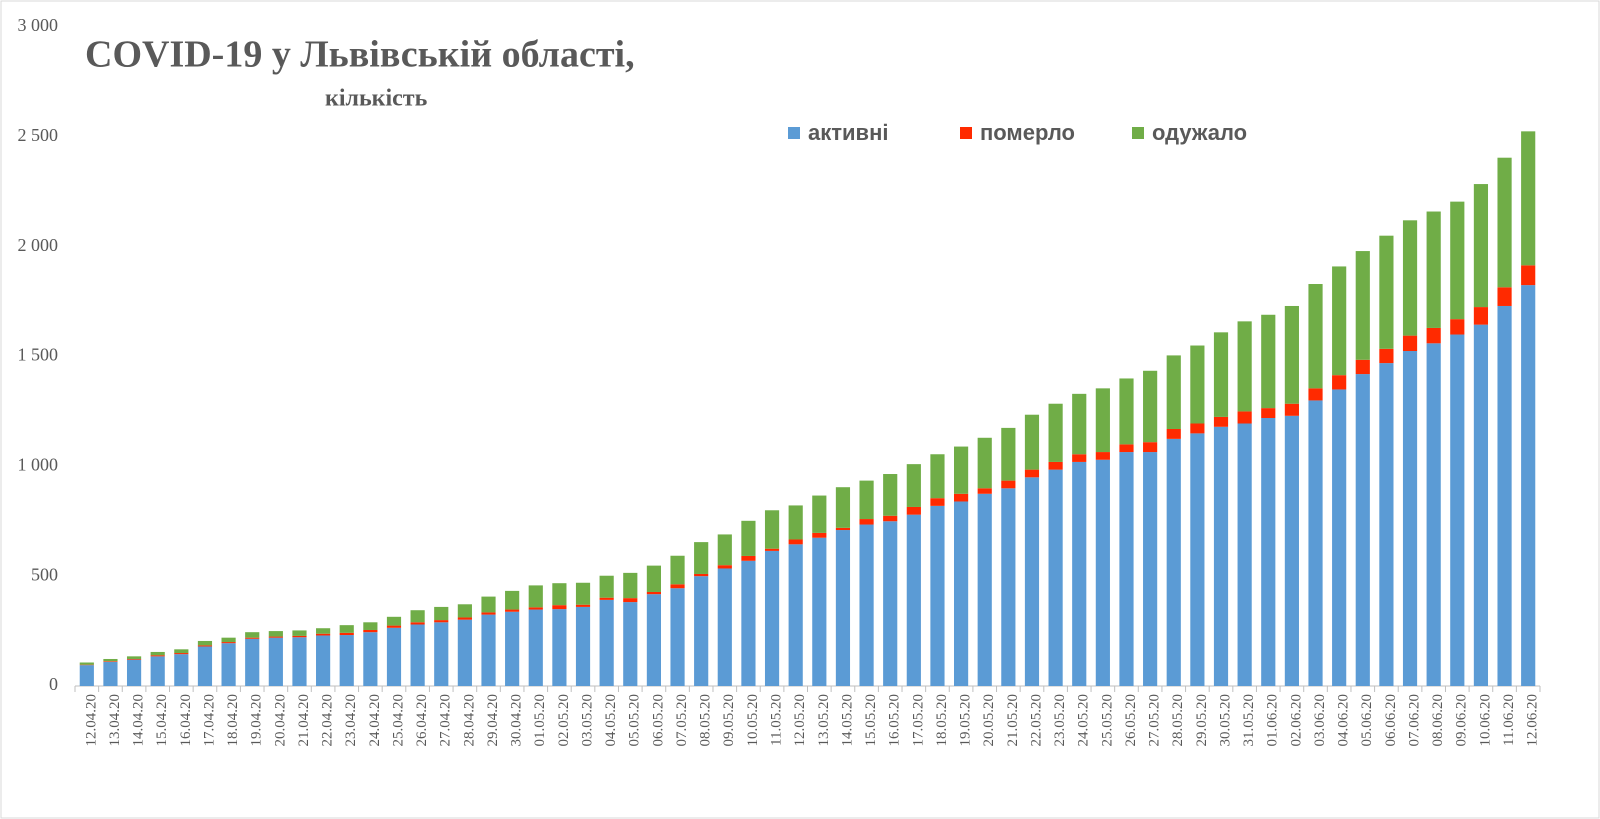  What do you see at coordinates (1027, 132) in the screenshot?
I see `legend-label: померло` at bounding box center [1027, 132].